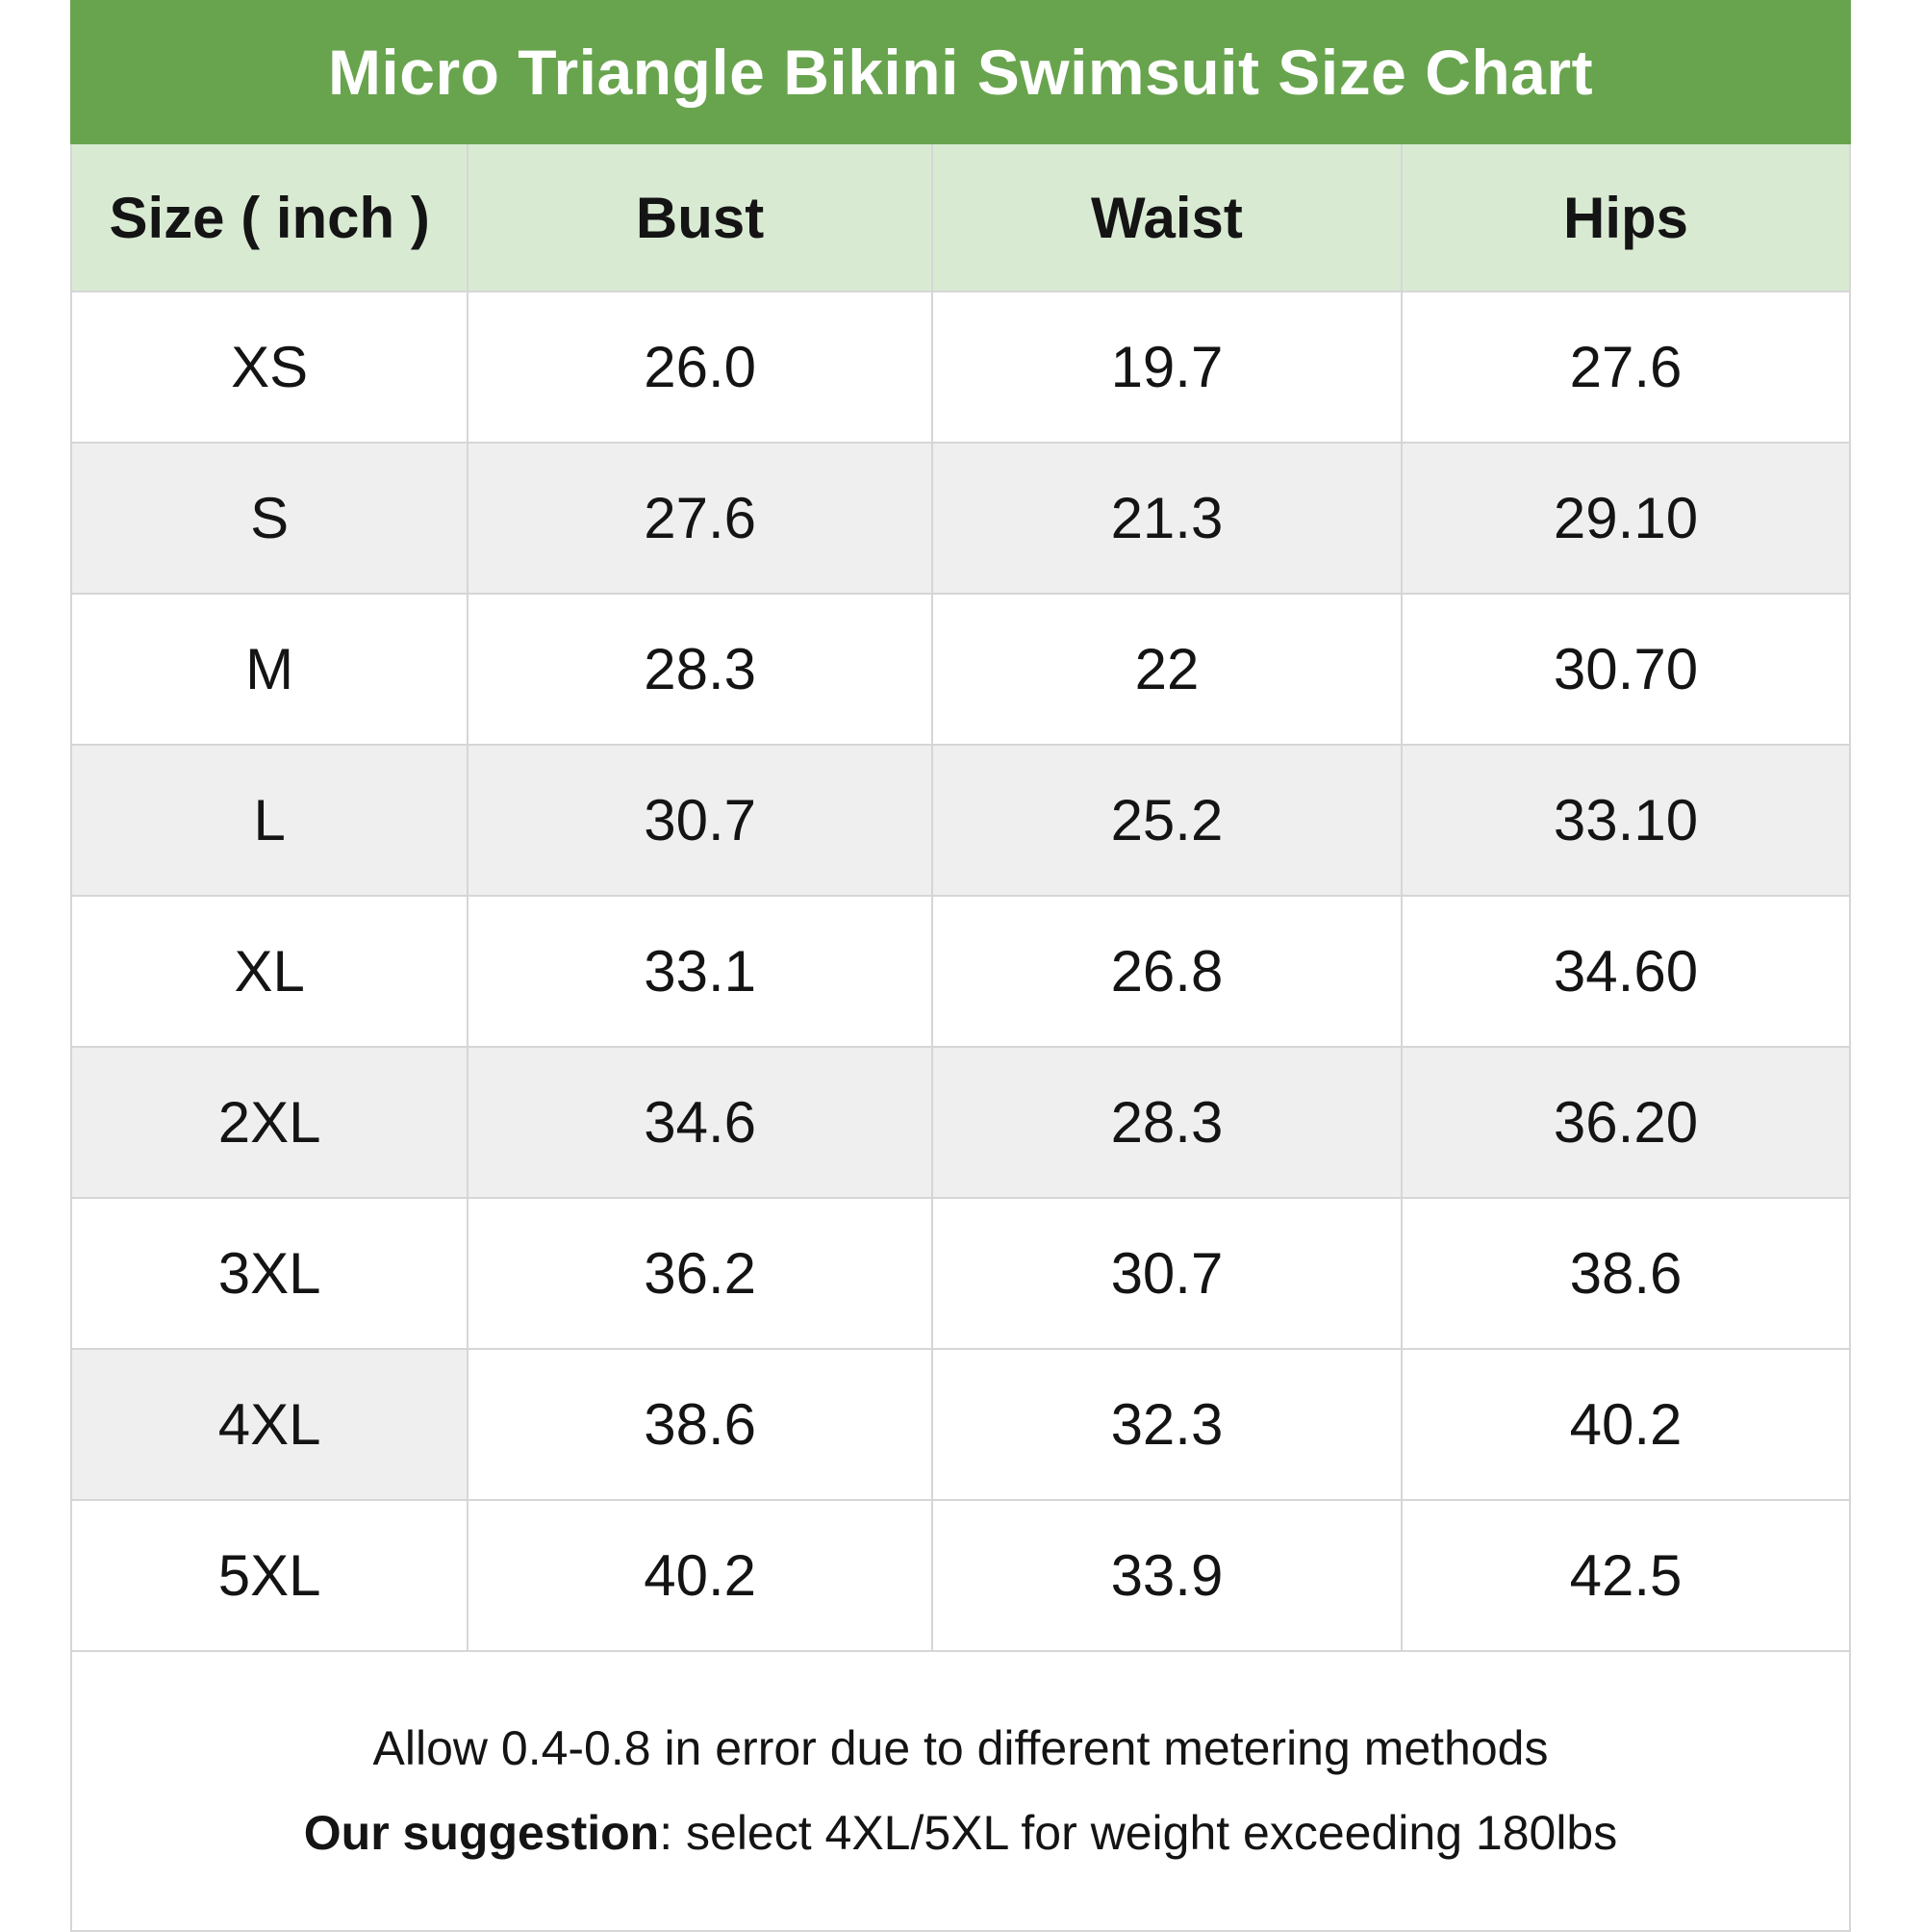 The height and width of the screenshot is (1932, 1924). Describe the element at coordinates (1626, 820) in the screenshot. I see `hips-cell: 33.10` at that location.